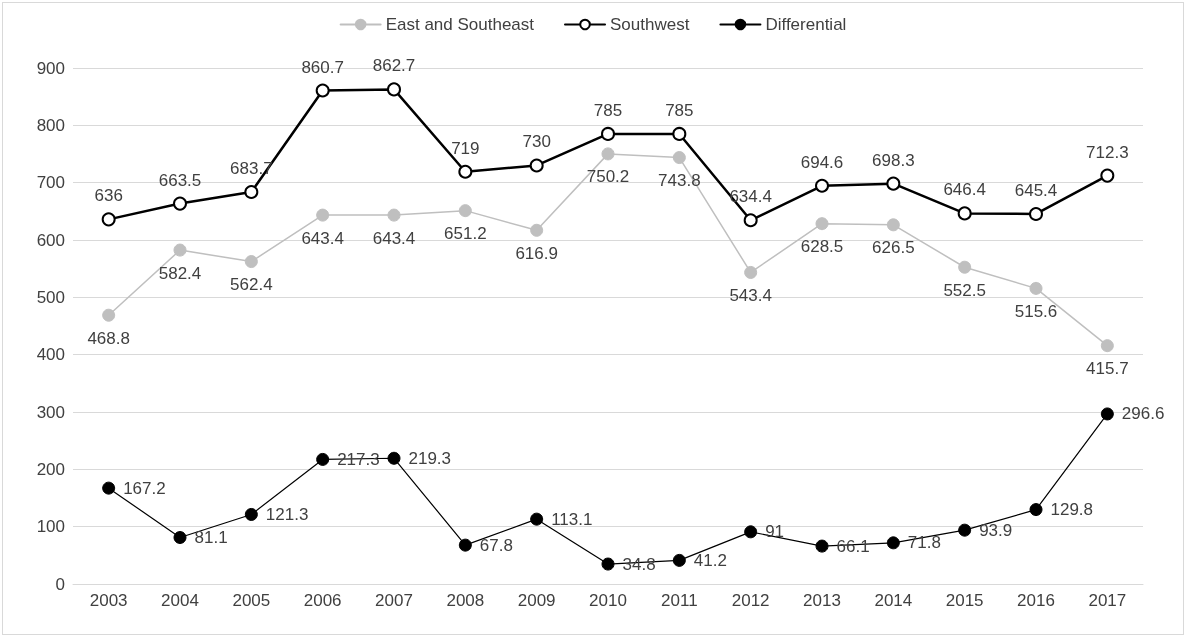  I want to click on y-tick-label: 500, so click(50, 297).